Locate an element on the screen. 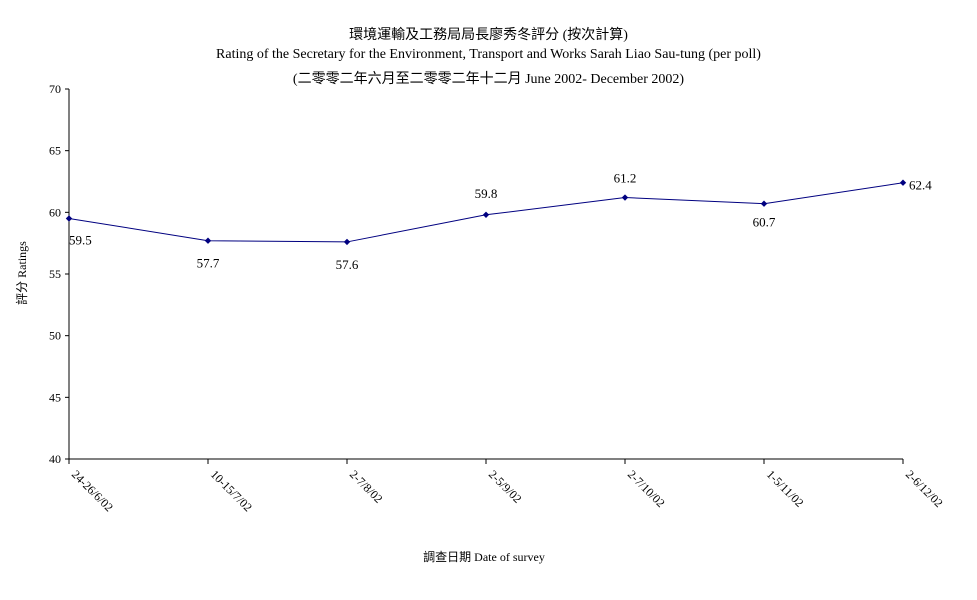 The width and height of the screenshot is (977, 600). x-tick-label: 2-5/9/02 is located at coordinates (505, 486).